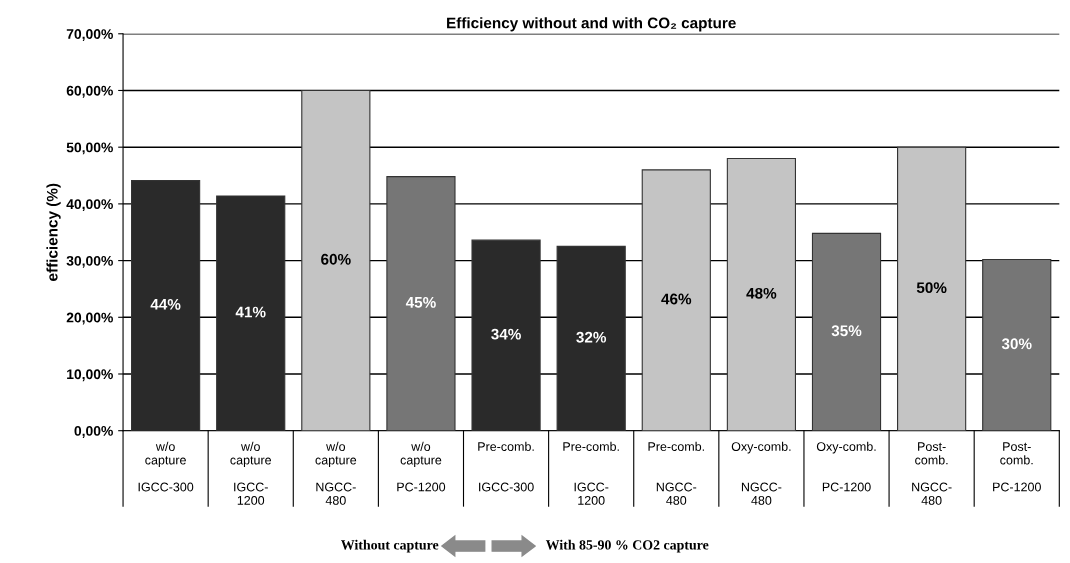 The width and height of the screenshot is (1070, 563). I want to click on category-label: Post- comb. PC-1200, so click(1017, 467).